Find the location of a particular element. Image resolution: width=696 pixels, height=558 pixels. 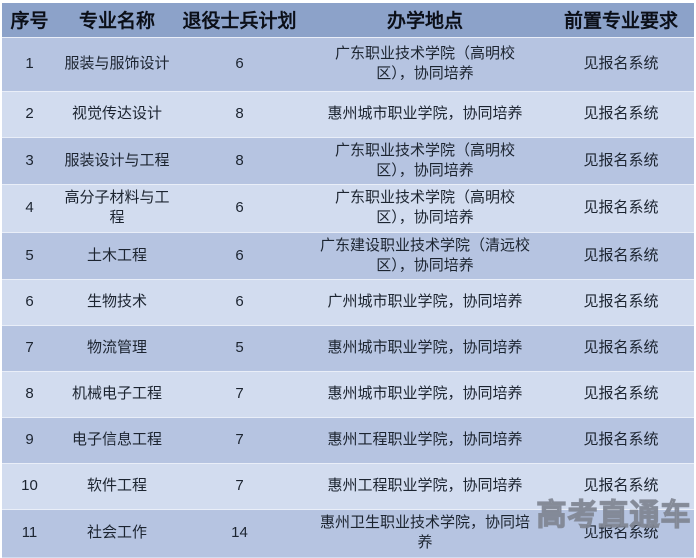

table-row: 1 服装与服饰设计 6 广东职业技术学院（高明校区），协同培养 见报名系统 is located at coordinates (348, 64).